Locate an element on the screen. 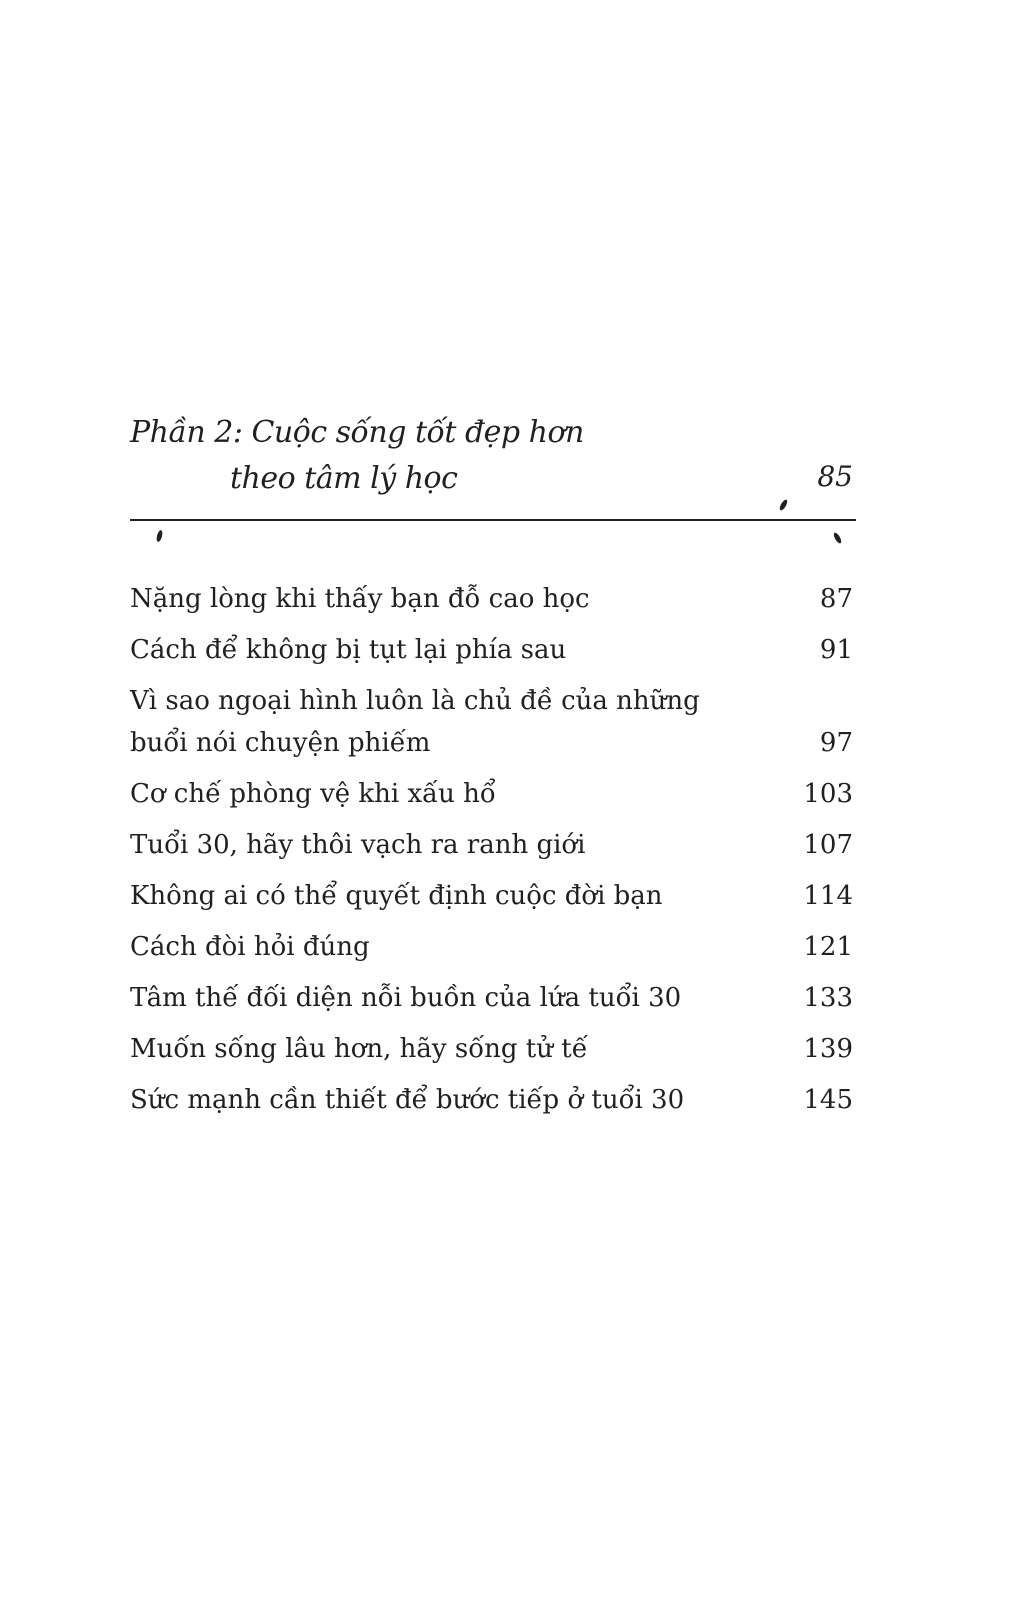 The height and width of the screenshot is (1615, 1024). entry-page: 97 is located at coordinates (836, 743).